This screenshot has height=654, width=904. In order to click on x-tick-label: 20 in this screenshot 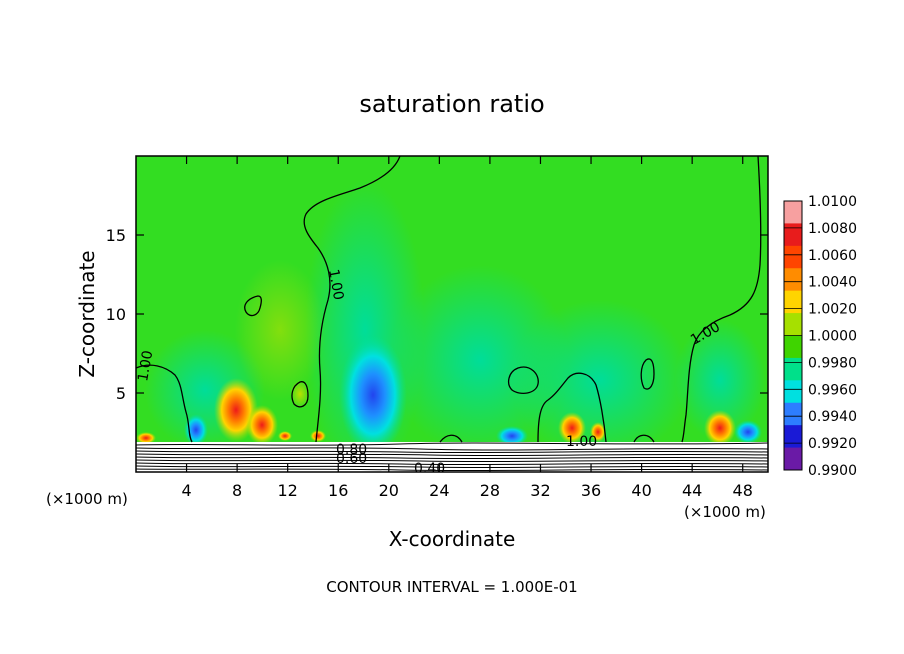, I will do `click(389, 490)`.